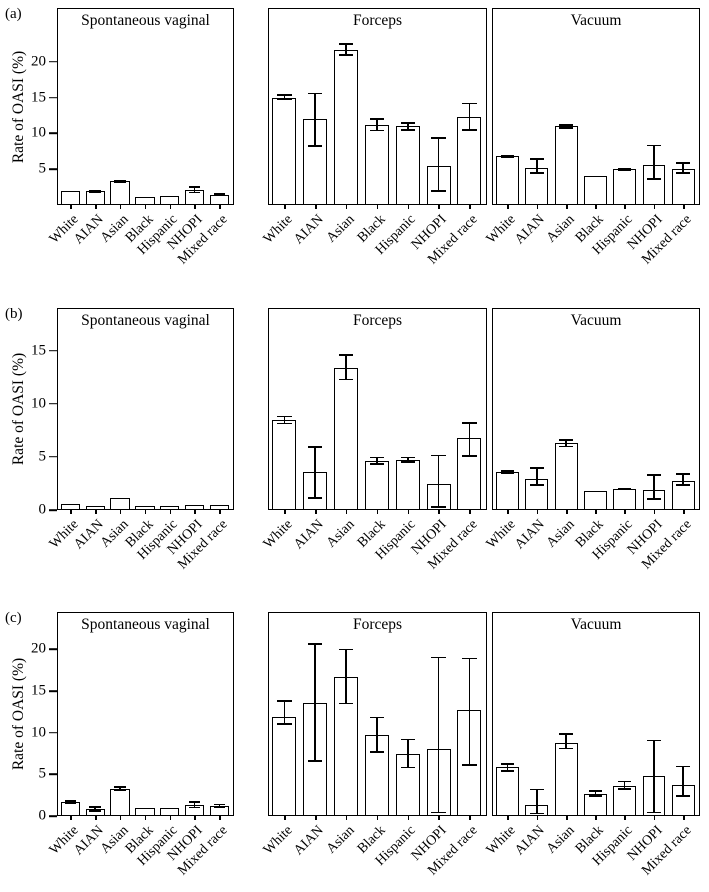 The width and height of the screenshot is (709, 892). I want to click on row-label: (a), so click(13, 14).